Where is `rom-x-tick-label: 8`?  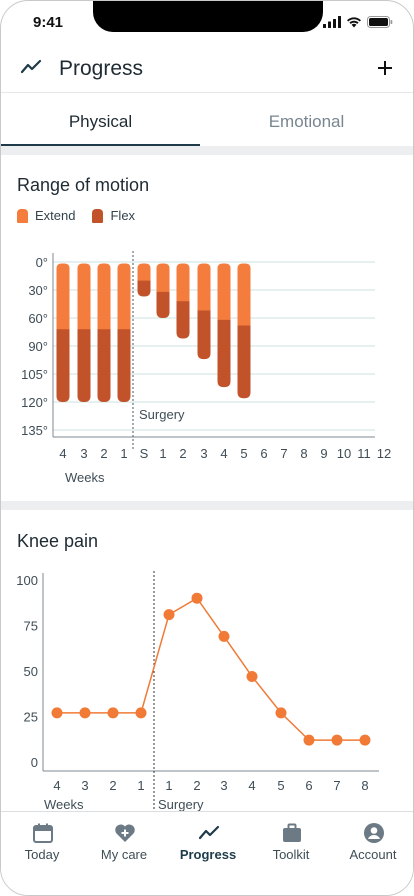
rom-x-tick-label: 8 is located at coordinates (303, 453).